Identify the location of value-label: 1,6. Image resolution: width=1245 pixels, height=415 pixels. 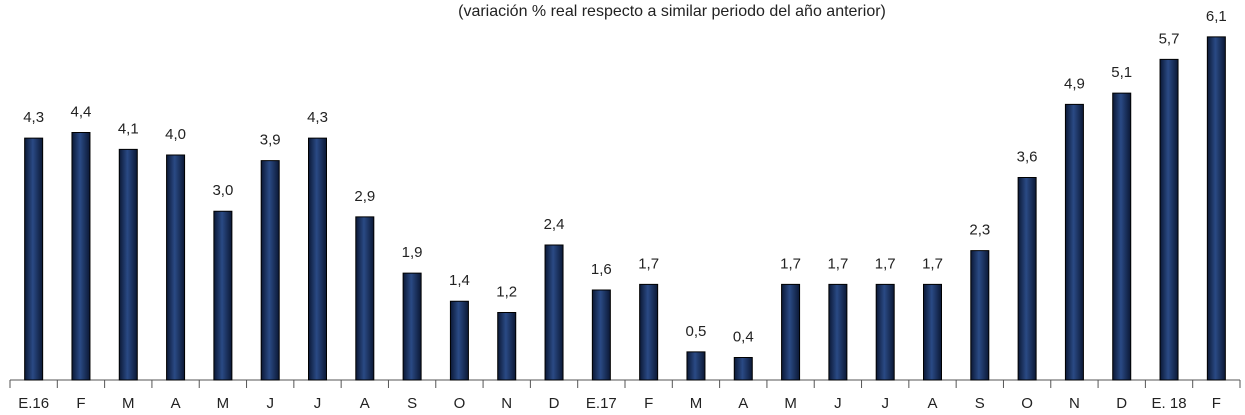
(601, 269).